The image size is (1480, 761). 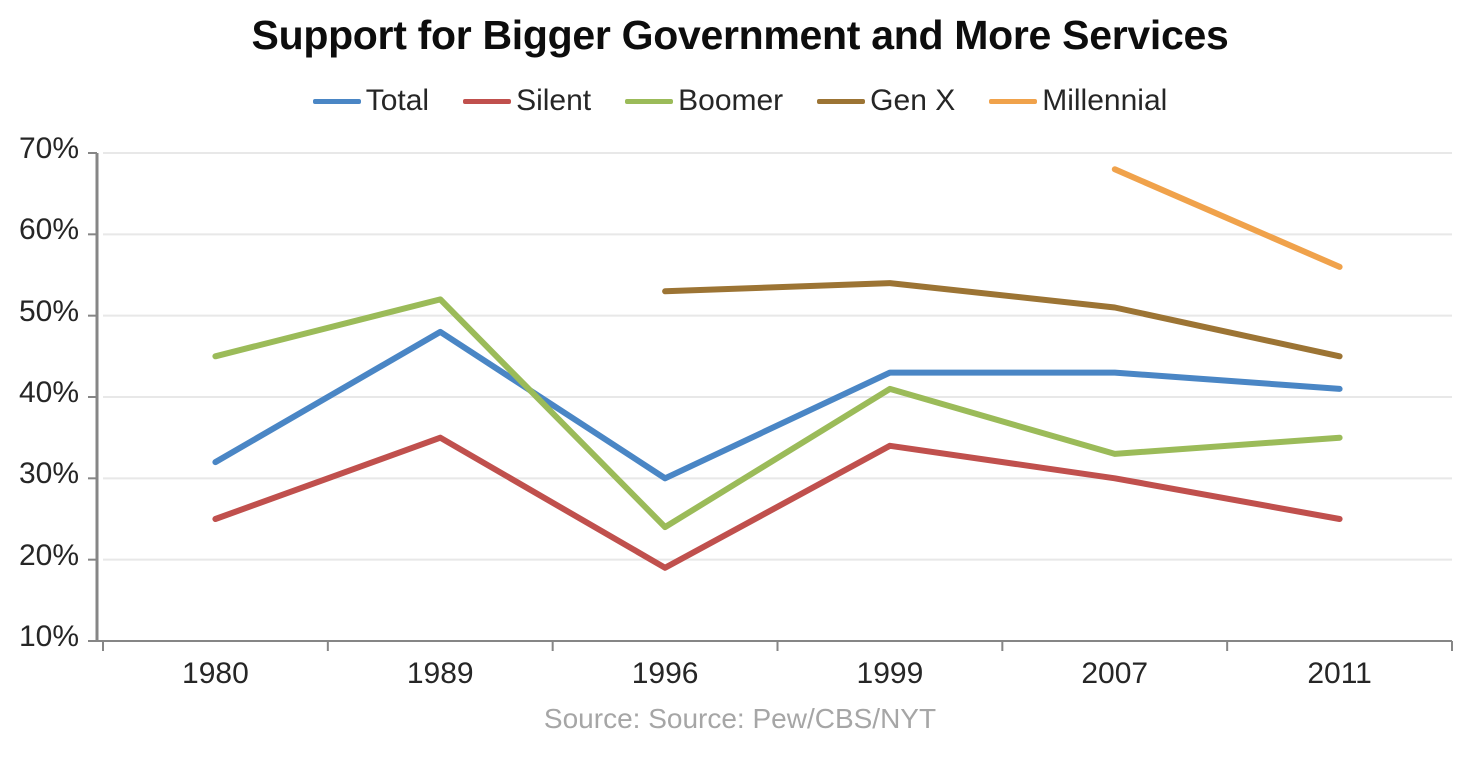 I want to click on series-line-gen-x, so click(x=1002, y=320).